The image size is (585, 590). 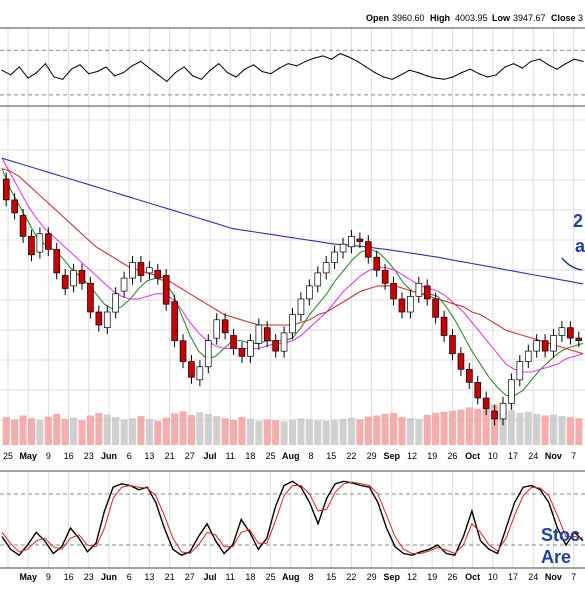 What do you see at coordinates (471, 18) in the screenshot?
I see `high-value: 4003.95` at bounding box center [471, 18].